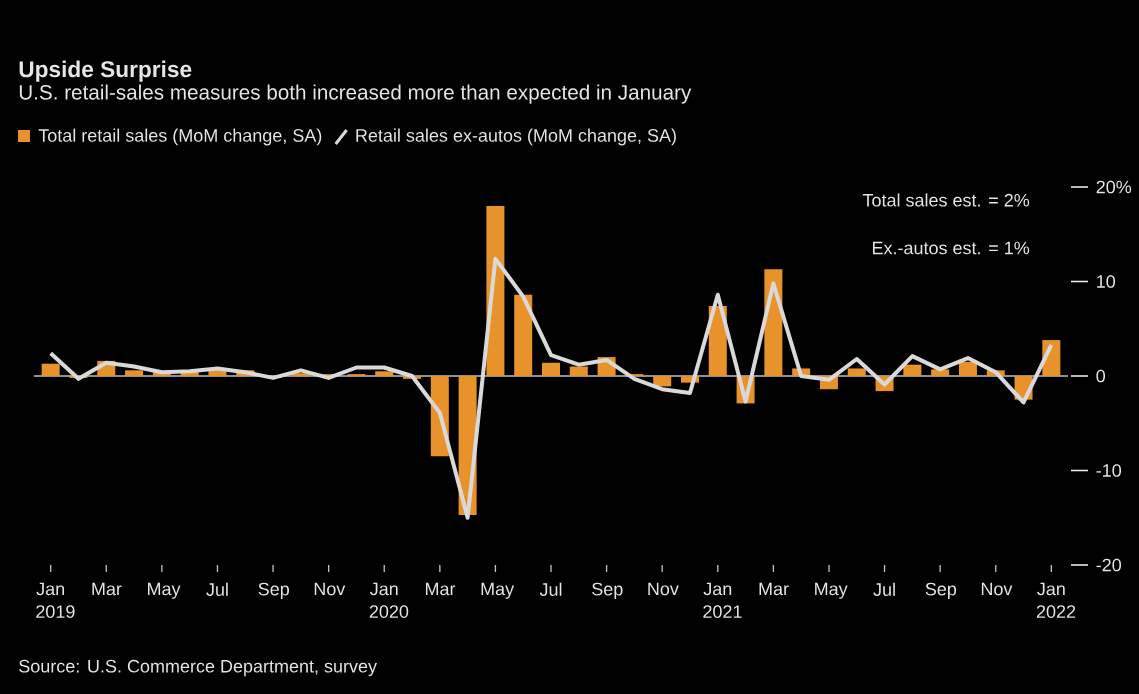 The height and width of the screenshot is (694, 1139). Describe the element at coordinates (516, 137) in the screenshot. I see `legend-label: Retail sales ex-autos (MoM change, SA)` at that location.